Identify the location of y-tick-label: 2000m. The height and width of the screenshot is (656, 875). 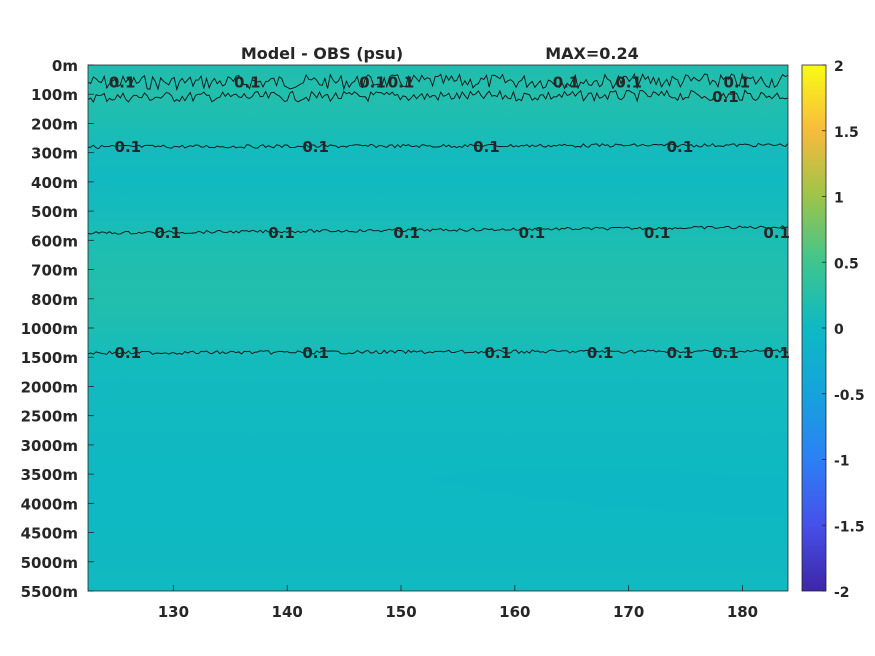
(49, 387).